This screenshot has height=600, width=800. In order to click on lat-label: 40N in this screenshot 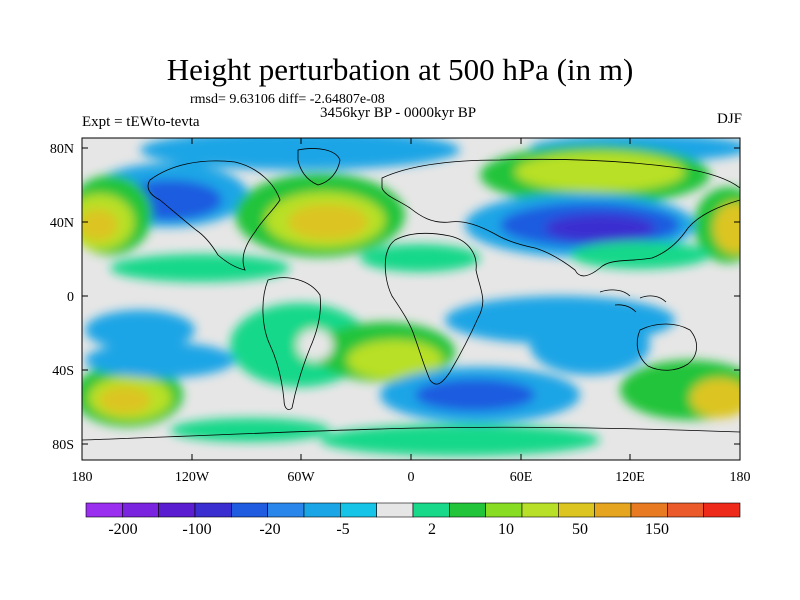, I will do `click(62, 223)`.